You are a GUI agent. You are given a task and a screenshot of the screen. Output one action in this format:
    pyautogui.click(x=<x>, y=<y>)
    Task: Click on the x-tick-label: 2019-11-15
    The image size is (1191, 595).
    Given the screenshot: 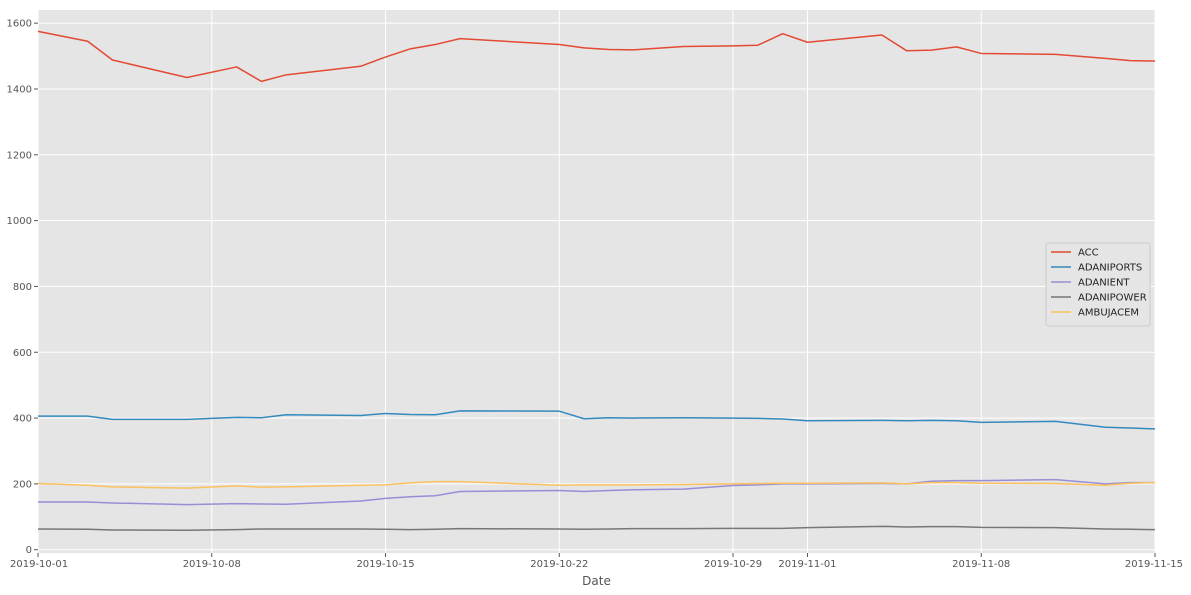 What is the action you would take?
    pyautogui.click(x=1154, y=564)
    